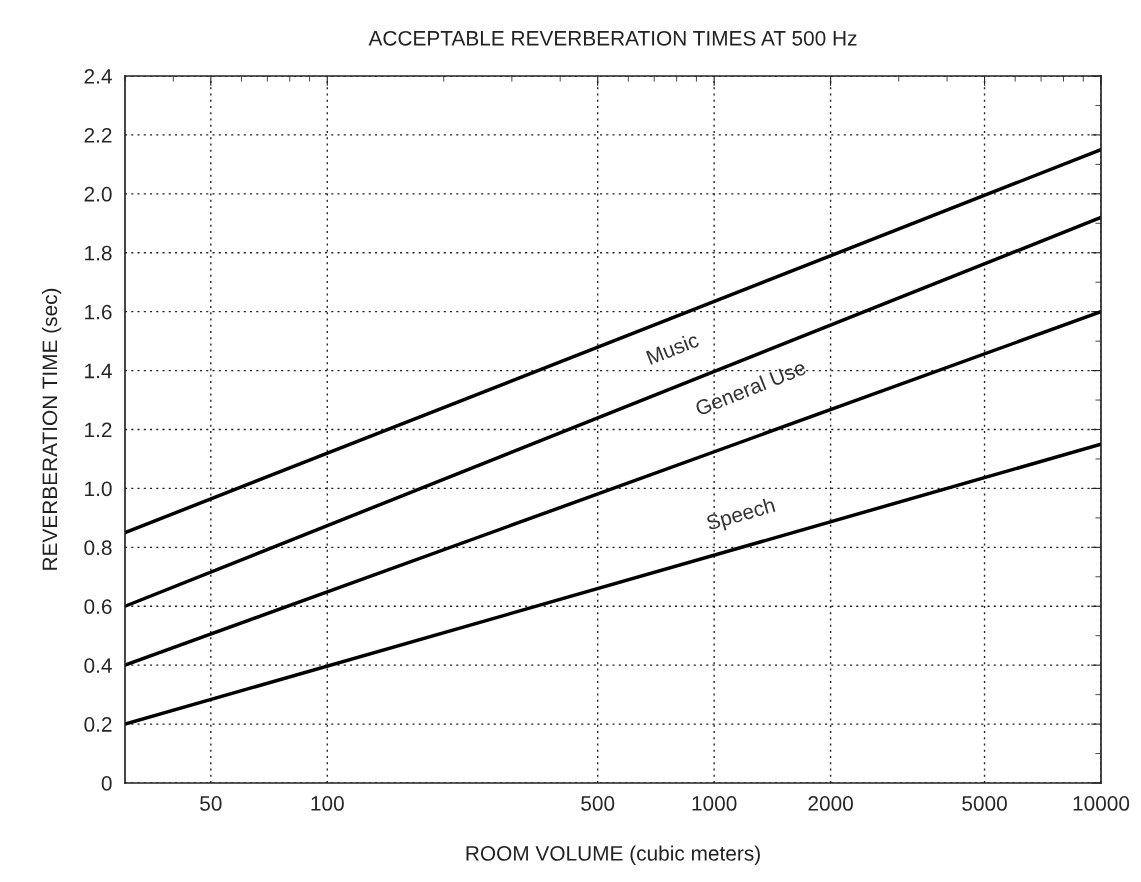  Describe the element at coordinates (98, 76) in the screenshot. I see `y-tick-label: 2.4` at that location.